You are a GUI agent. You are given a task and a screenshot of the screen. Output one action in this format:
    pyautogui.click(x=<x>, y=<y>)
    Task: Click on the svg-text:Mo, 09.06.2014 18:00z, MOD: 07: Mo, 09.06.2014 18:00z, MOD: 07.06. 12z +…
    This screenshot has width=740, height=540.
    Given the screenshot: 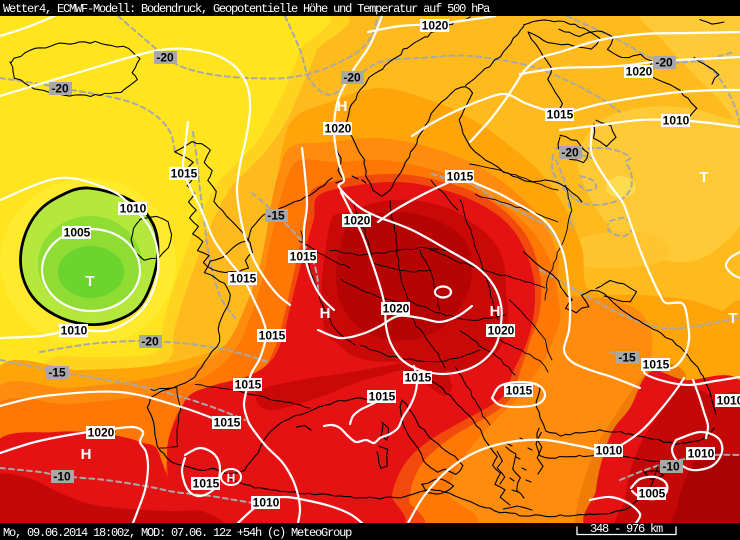 What is the action you would take?
    pyautogui.click(x=177, y=533)
    